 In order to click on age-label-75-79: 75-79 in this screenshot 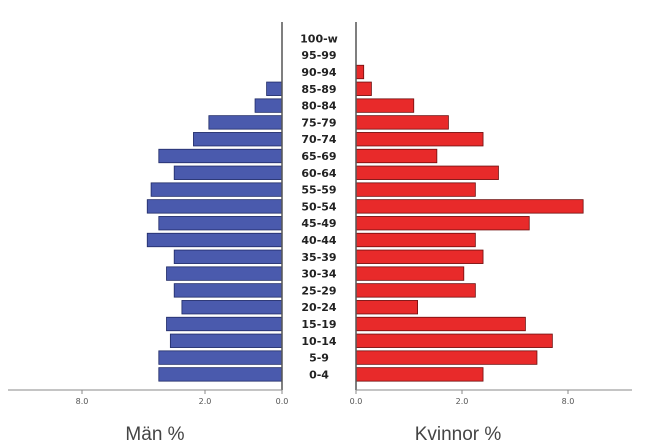, I will do `click(318, 122)`.